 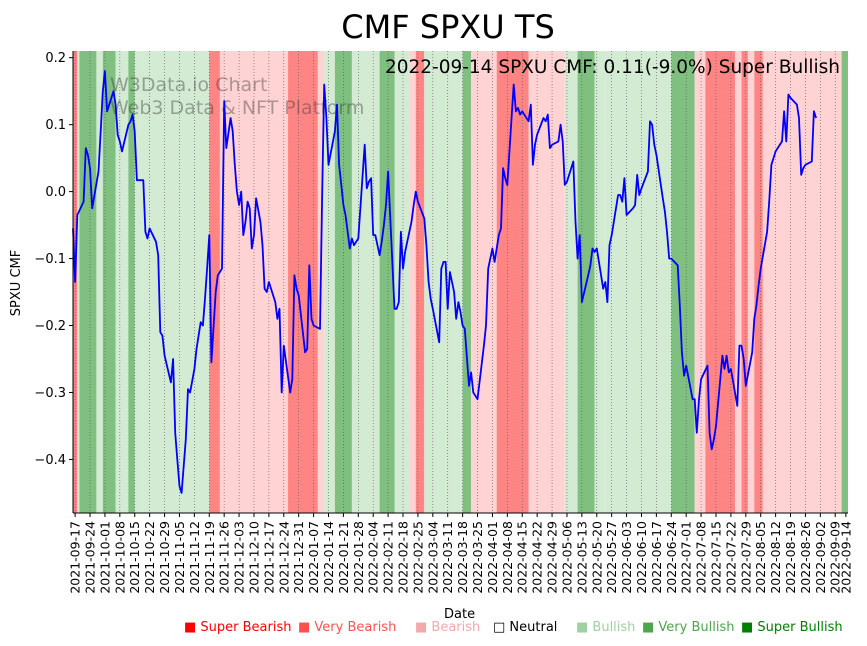 What do you see at coordinates (134, 557) in the screenshot?
I see `x-tick-label: 2021-10-15` at bounding box center [134, 557].